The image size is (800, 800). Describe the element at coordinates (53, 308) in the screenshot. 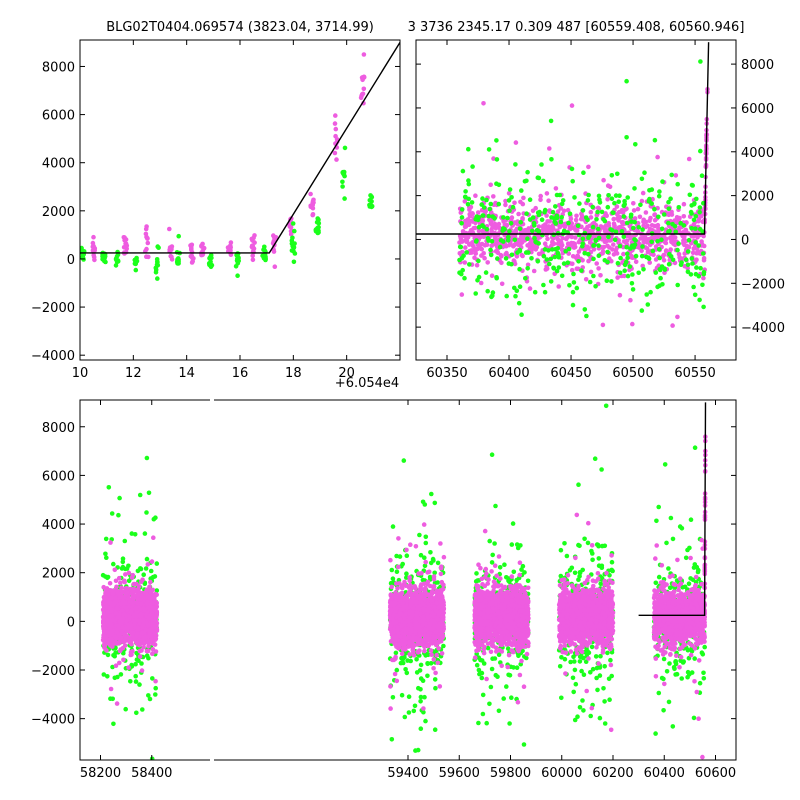

I see `y-tick-label: −2000` at that location.